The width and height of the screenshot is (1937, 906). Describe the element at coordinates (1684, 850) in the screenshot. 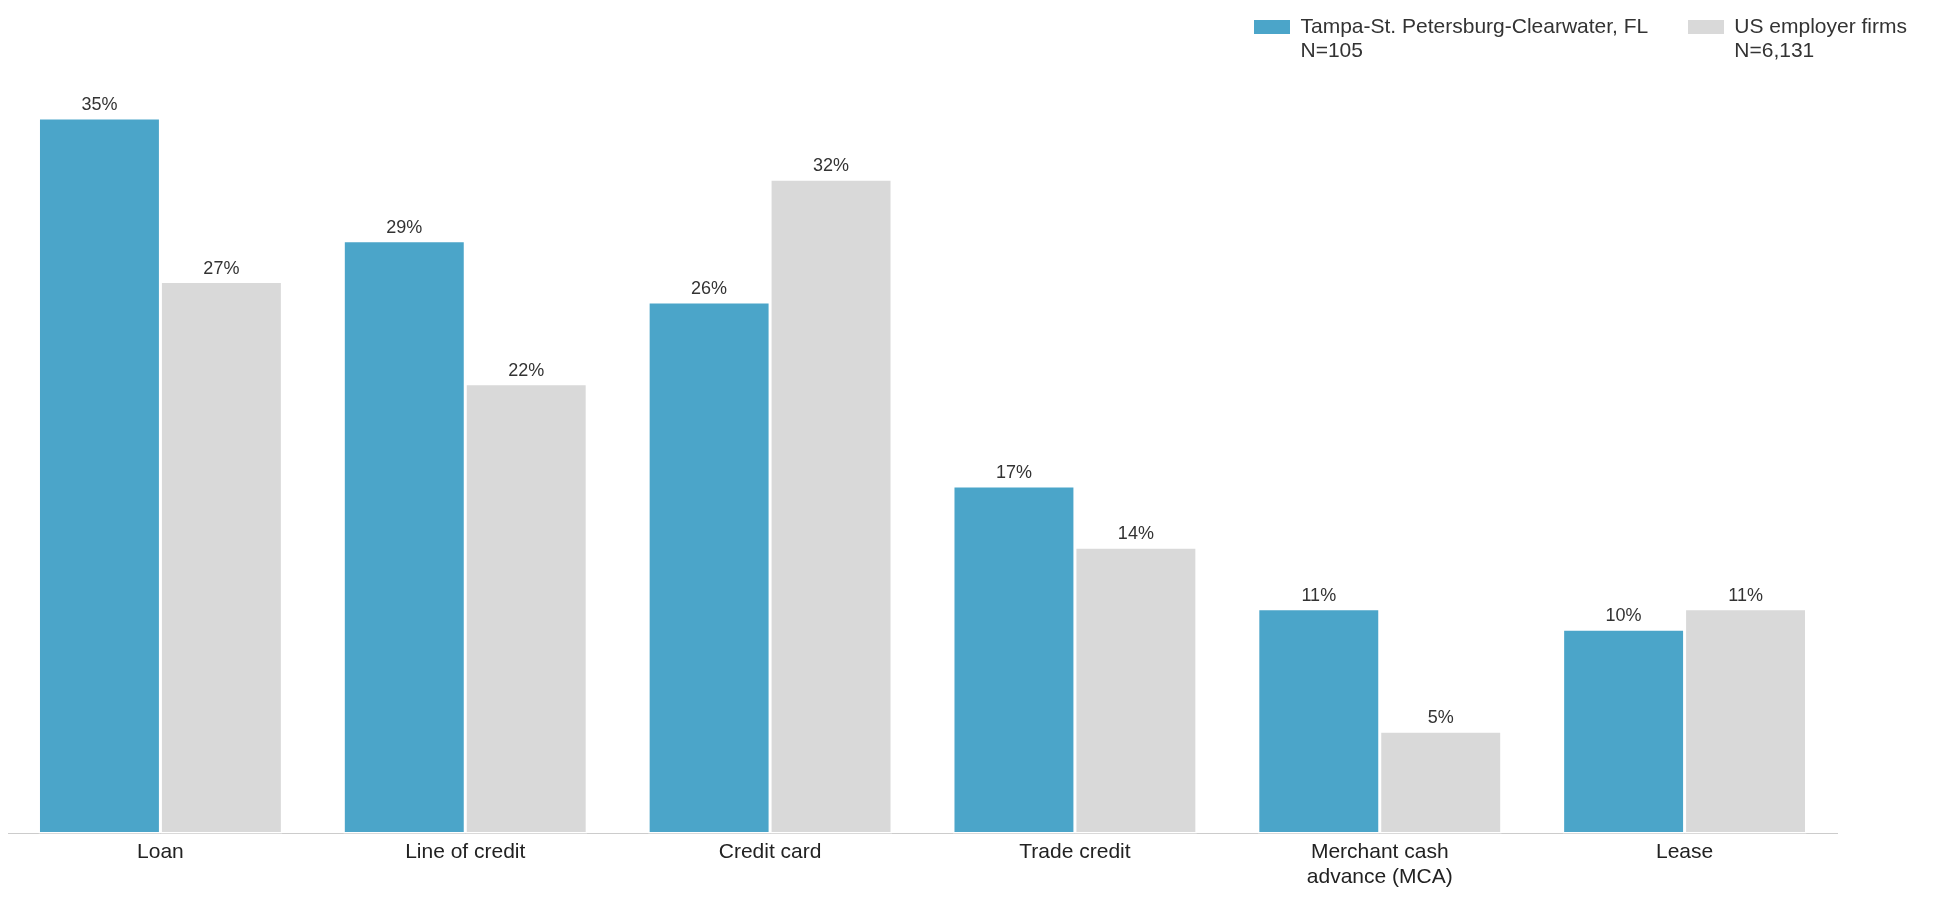

I see `x-tick-label: Lease` at that location.